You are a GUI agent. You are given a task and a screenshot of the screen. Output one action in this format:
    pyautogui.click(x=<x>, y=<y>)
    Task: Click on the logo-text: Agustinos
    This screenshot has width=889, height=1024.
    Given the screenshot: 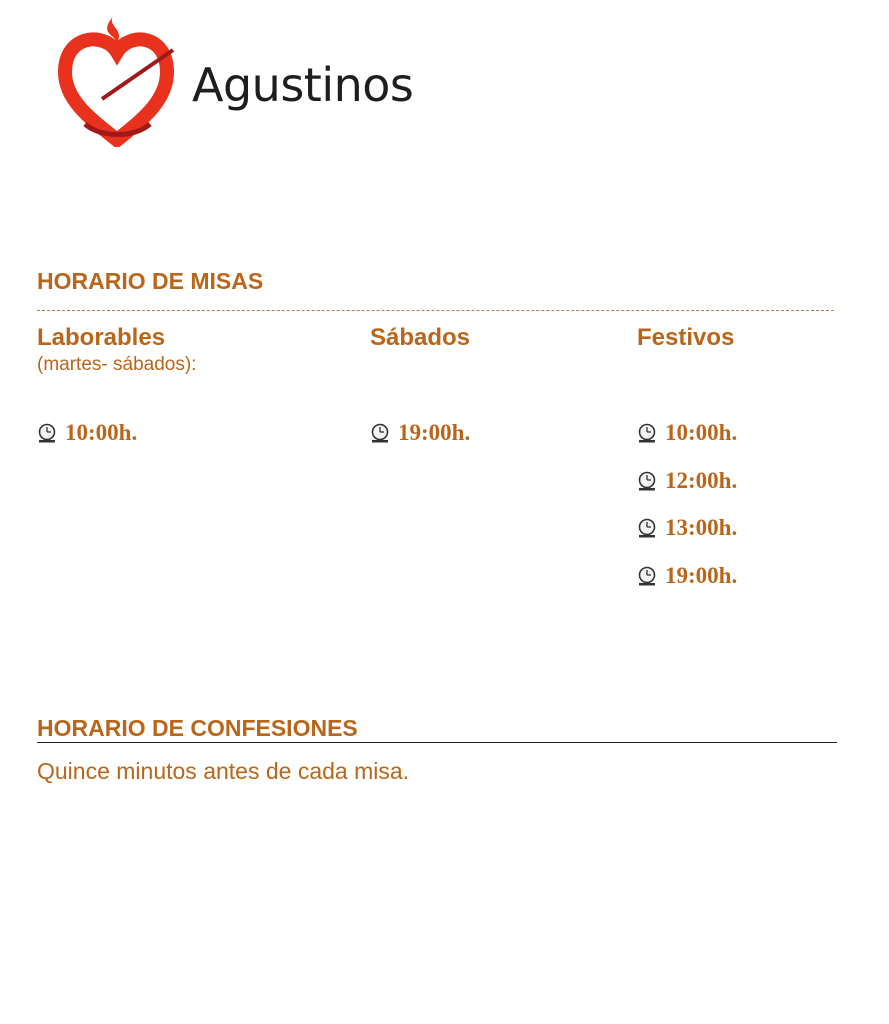 What is the action you would take?
    pyautogui.click(x=303, y=84)
    